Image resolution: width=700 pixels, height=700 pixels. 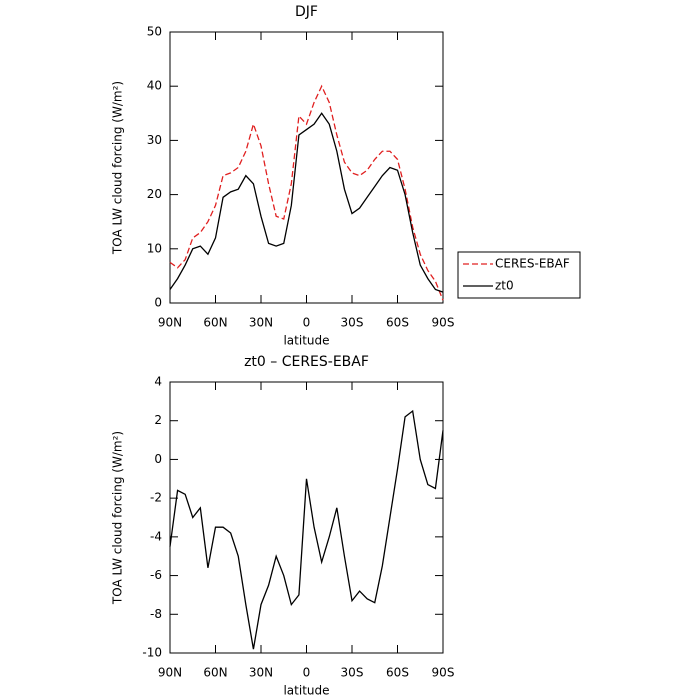 I want to click on legend-box, so click(x=519, y=275).